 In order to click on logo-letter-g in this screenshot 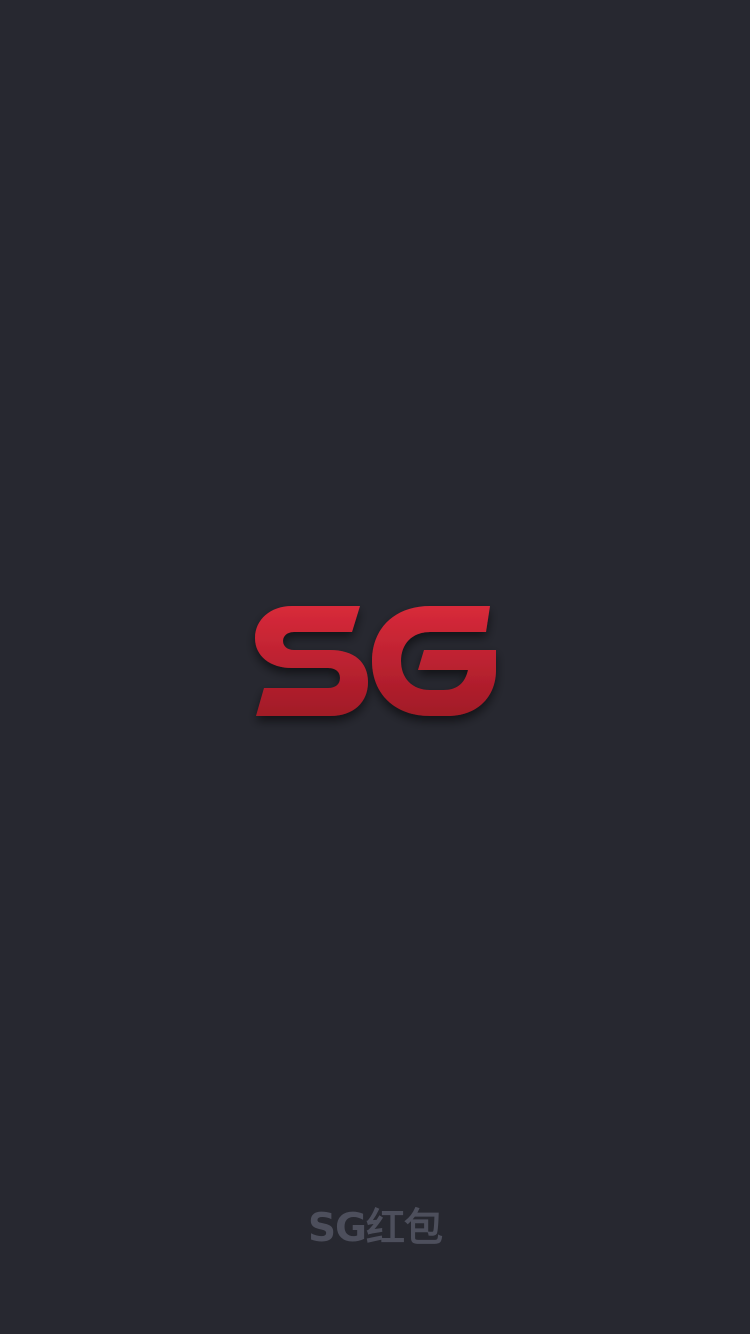, I will do `click(434, 661)`.